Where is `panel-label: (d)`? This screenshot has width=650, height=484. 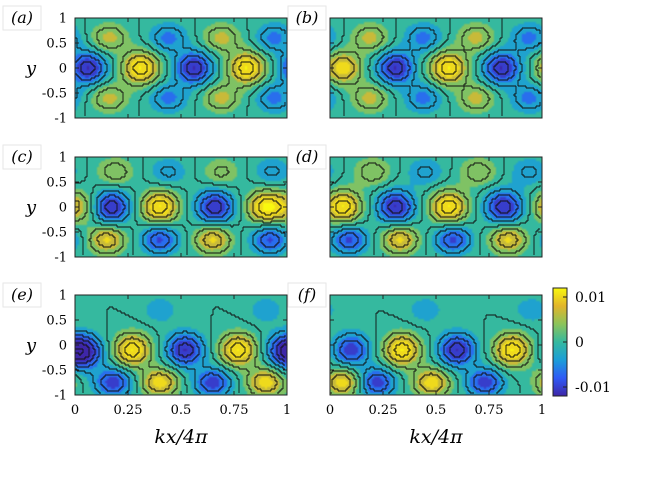
panel-label: (d) is located at coordinates (307, 156).